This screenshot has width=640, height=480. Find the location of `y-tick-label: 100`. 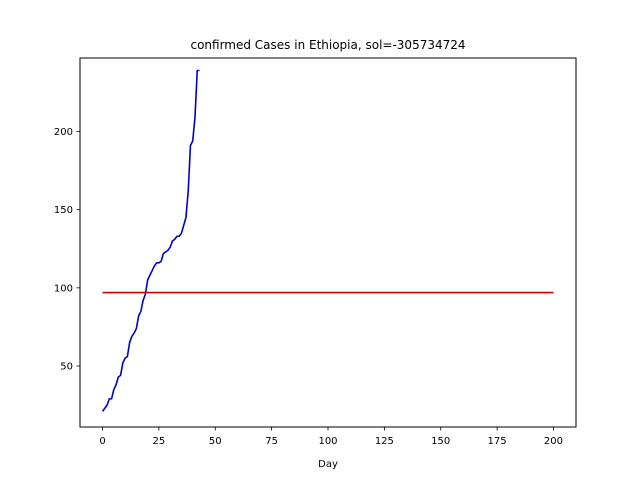

y-tick-label: 100 is located at coordinates (63, 288).